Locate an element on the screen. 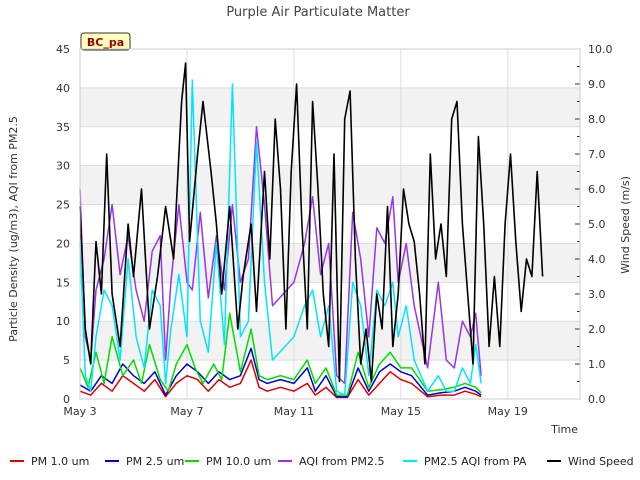  y2-tick-label: 2.0 is located at coordinates (597, 329).